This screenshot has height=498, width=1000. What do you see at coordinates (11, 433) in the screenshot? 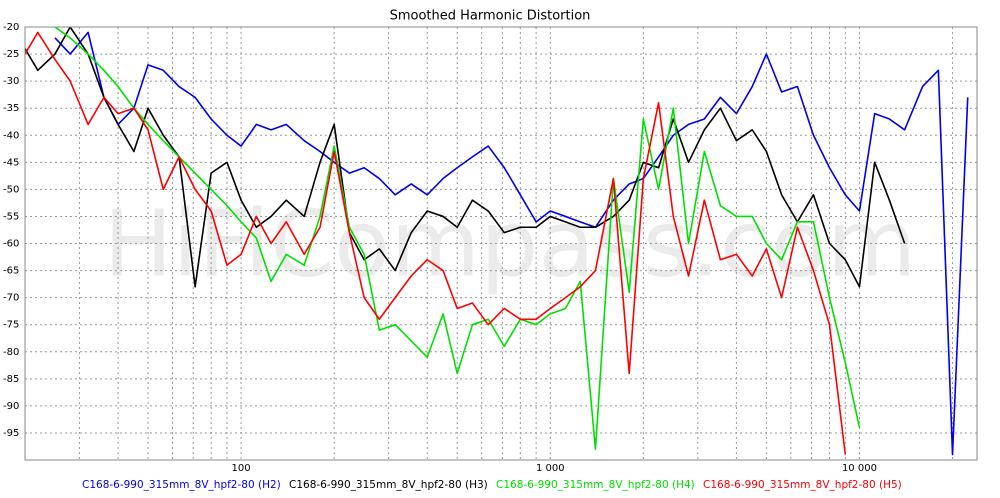
I see `y-tick-label: -95` at bounding box center [11, 433].